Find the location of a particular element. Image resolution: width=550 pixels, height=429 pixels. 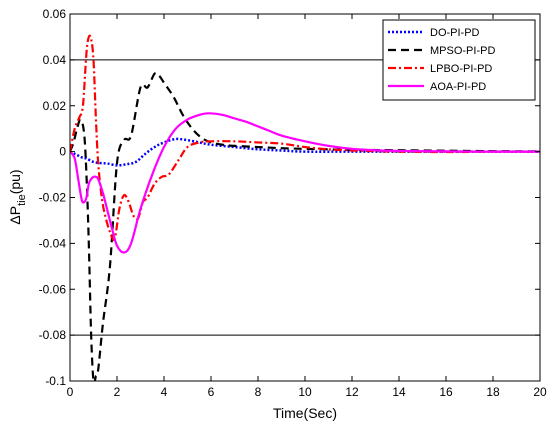

y-tick-label: -0.08 is located at coordinates (53, 335).